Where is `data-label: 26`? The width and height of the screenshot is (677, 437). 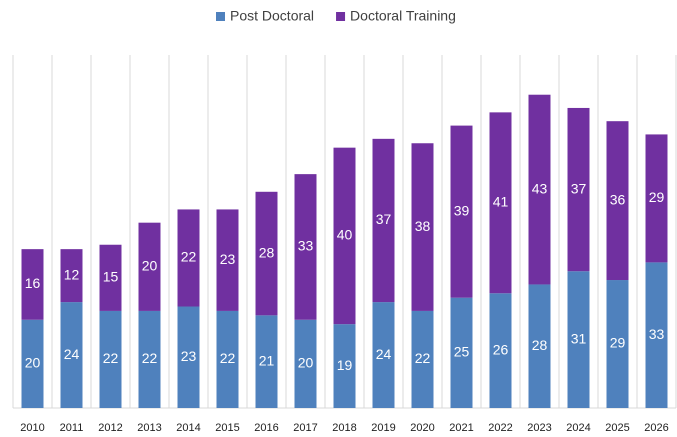
data-label: 26 is located at coordinates (501, 349).